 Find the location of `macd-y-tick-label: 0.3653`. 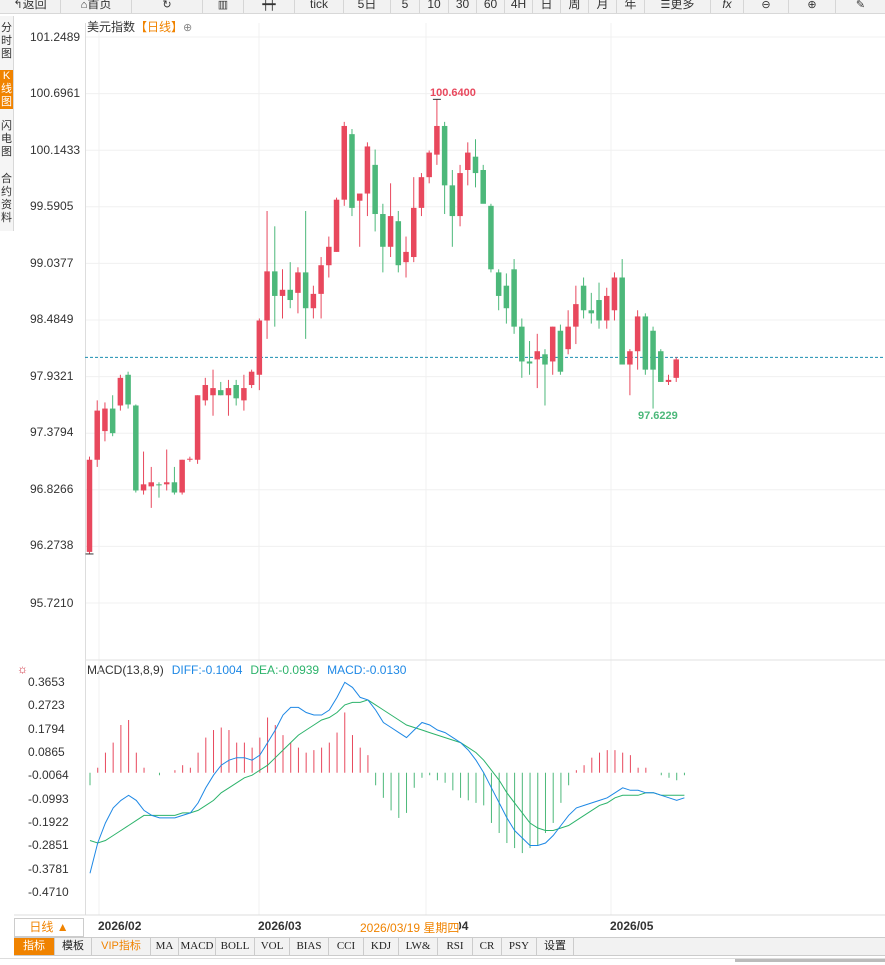

macd-y-tick-label: 0.3653 is located at coordinates (46, 682).